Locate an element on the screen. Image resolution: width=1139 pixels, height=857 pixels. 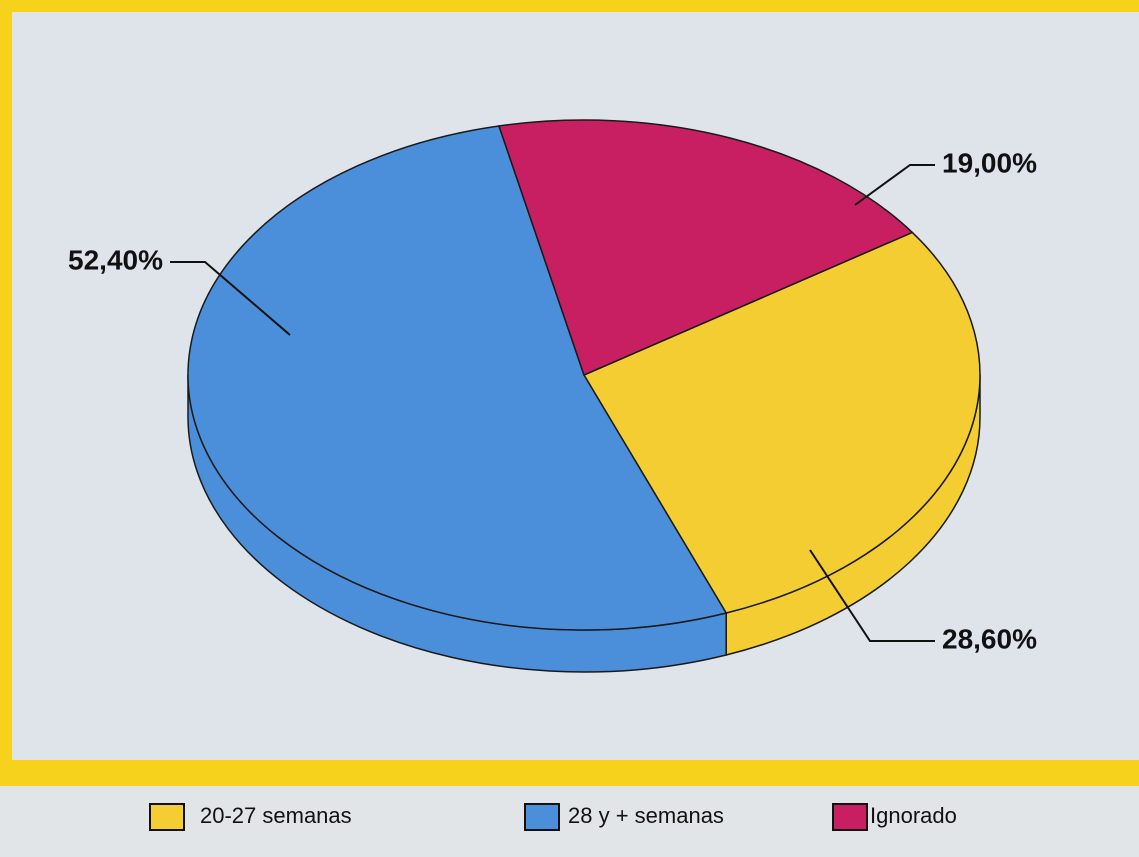
legend-label: 28 y + semanas is located at coordinates (646, 815).